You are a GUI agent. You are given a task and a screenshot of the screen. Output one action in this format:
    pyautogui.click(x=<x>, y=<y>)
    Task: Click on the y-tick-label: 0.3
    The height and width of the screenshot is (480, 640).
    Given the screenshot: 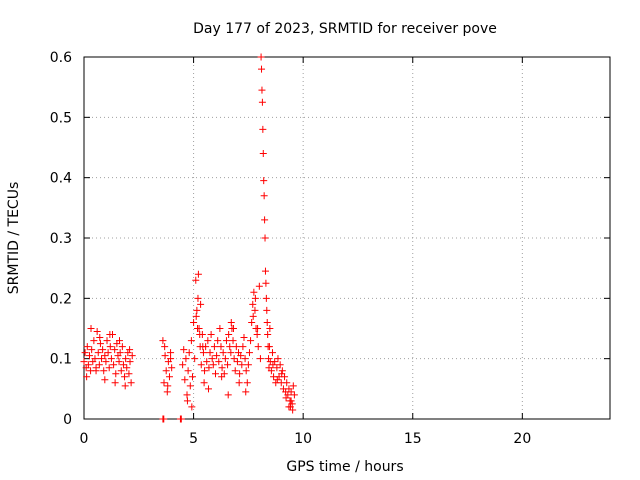 What is the action you would take?
    pyautogui.click(x=61, y=239)
    